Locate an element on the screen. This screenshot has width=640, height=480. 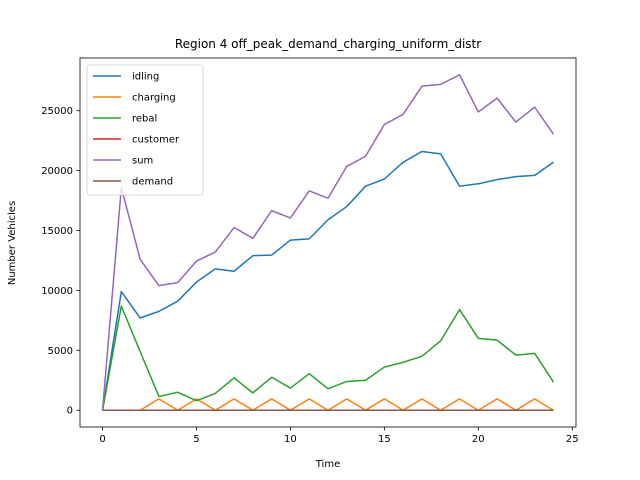
legend-label-rebal: rebal is located at coordinates (144, 119).